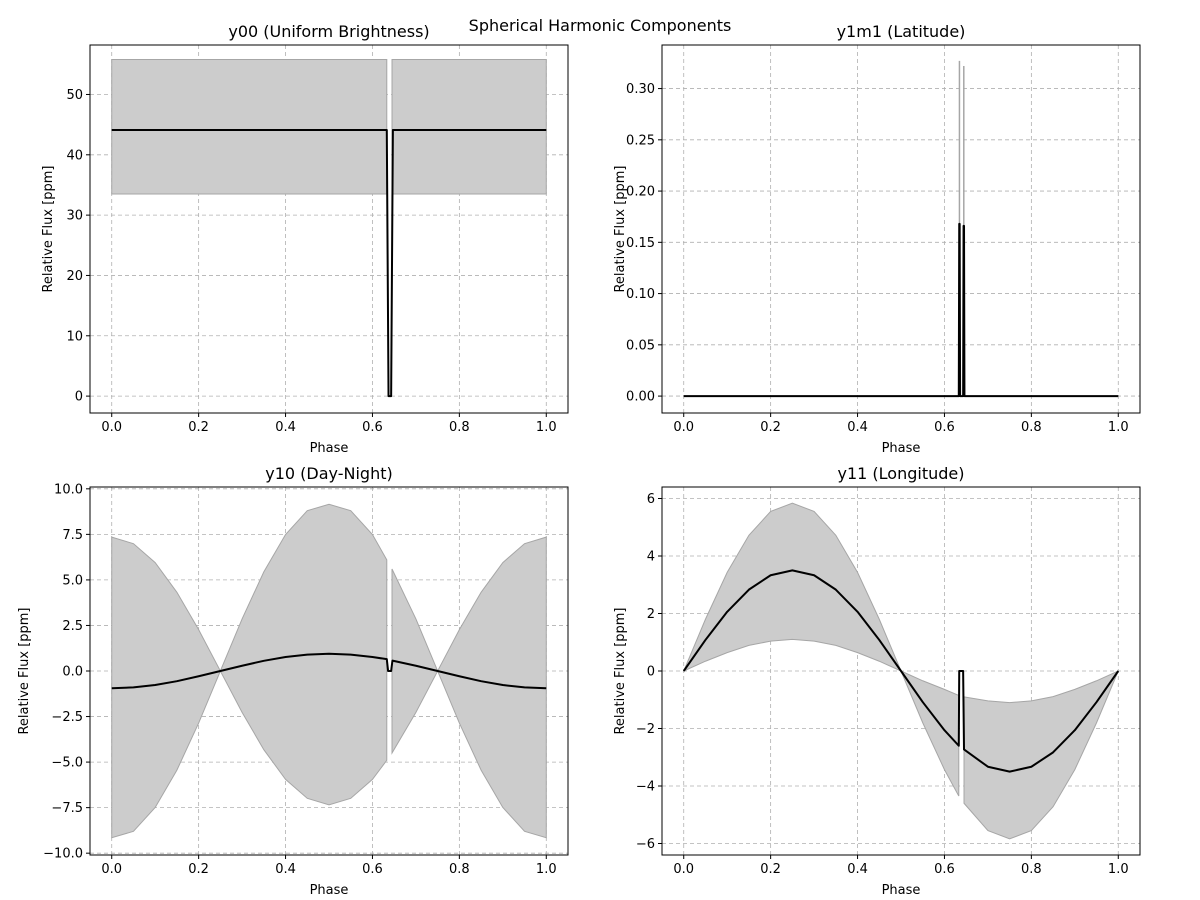  I want to click on y-tick-label: 5.0, so click(72, 580).